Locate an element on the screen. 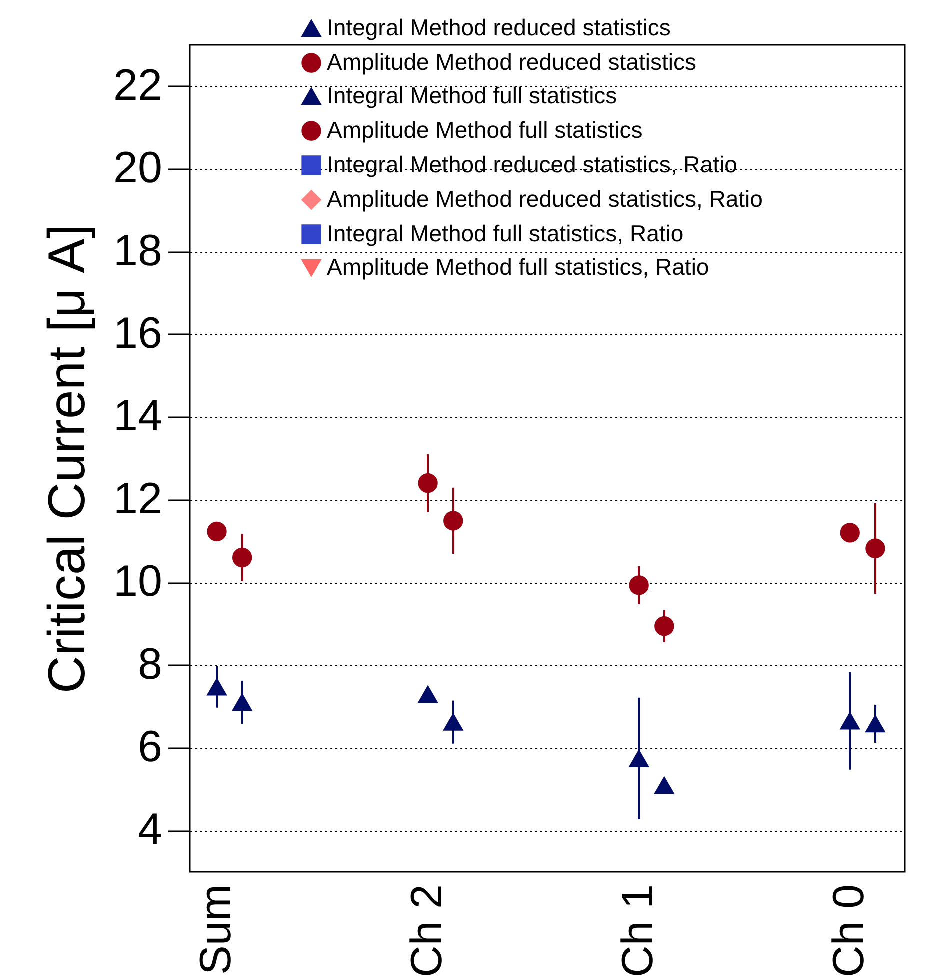 The width and height of the screenshot is (931, 978). y-tick-label: 12 is located at coordinates (138, 499).